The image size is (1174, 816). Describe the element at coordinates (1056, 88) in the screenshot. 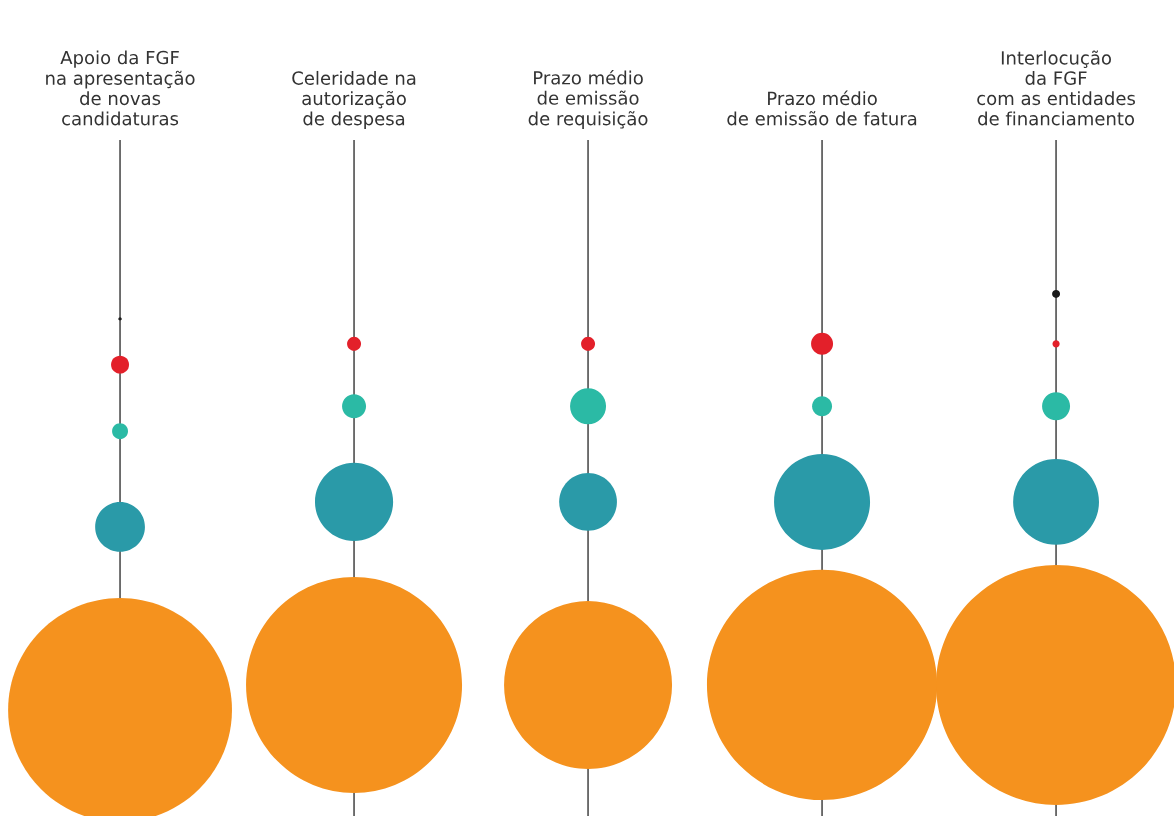

I see `x-tick-label: Interlocução da FGF com as entidades de financiamento` at that location.